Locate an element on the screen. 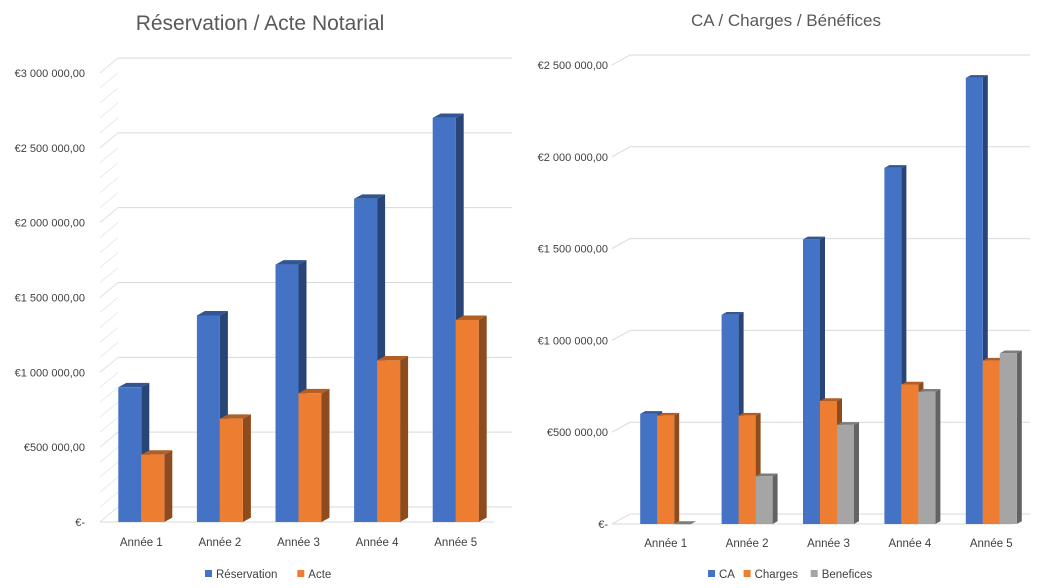 The image size is (1043, 588). y-tick-label: €- is located at coordinates (603, 525).